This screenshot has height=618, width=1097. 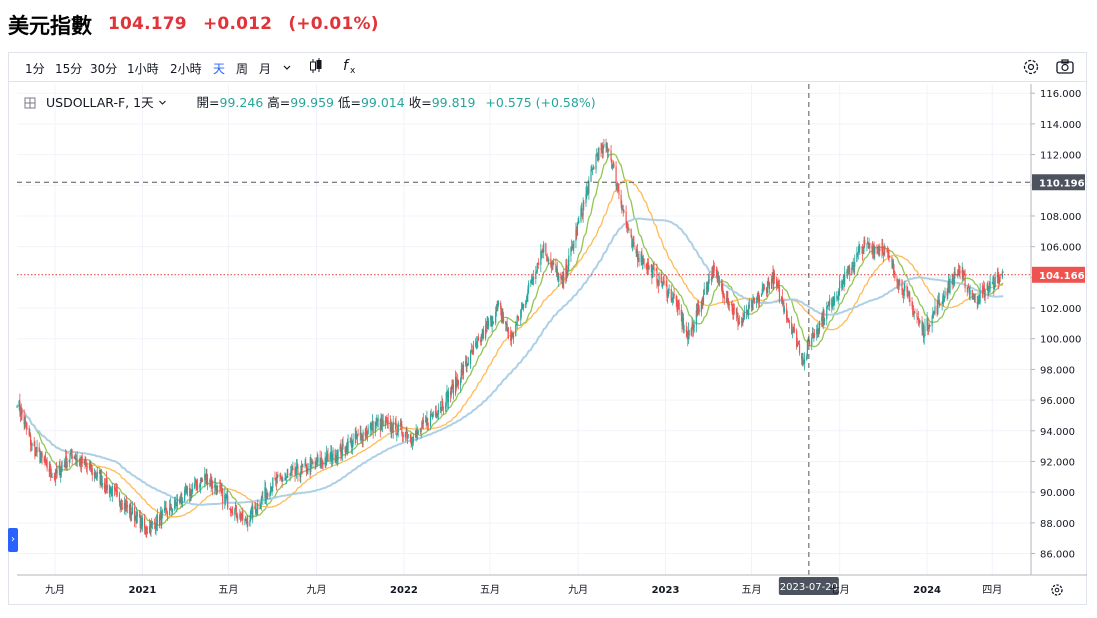 What do you see at coordinates (404, 590) in the screenshot?
I see `time-tick-label: 2022` at bounding box center [404, 590].